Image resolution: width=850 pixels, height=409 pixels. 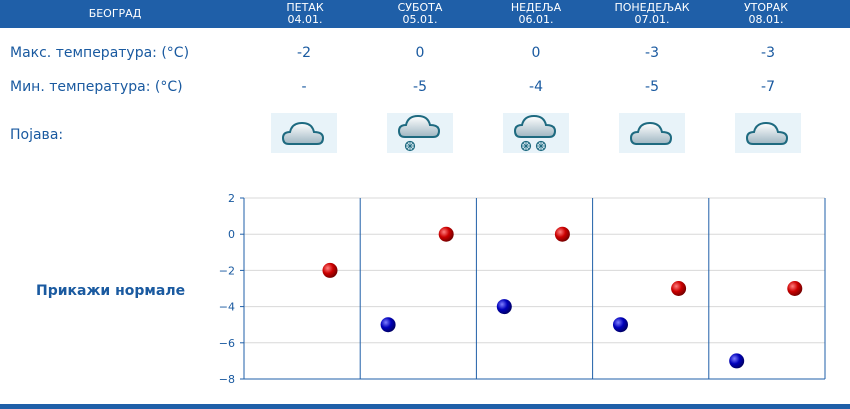 What do you see at coordinates (652, 13) in the screenshot?
I see `day-header-4: ПОНЕДЕЉАК 07.01.` at bounding box center [652, 13].